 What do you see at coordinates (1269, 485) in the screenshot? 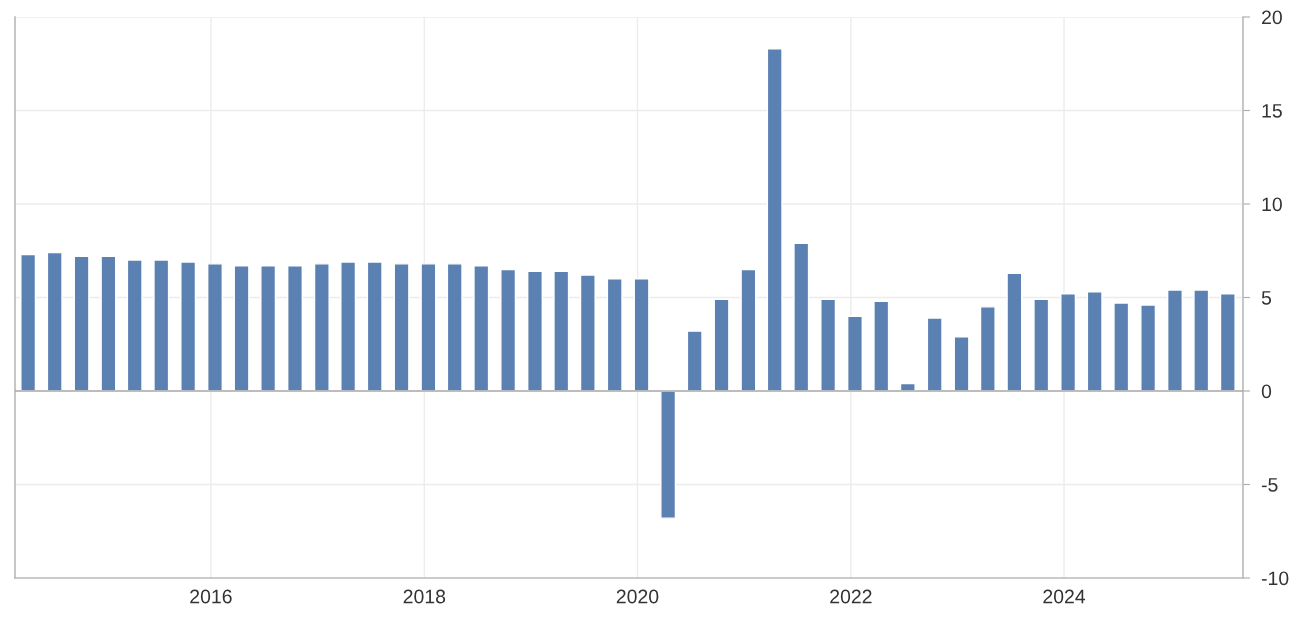
I see `y-tick-label: -5` at bounding box center [1269, 485].